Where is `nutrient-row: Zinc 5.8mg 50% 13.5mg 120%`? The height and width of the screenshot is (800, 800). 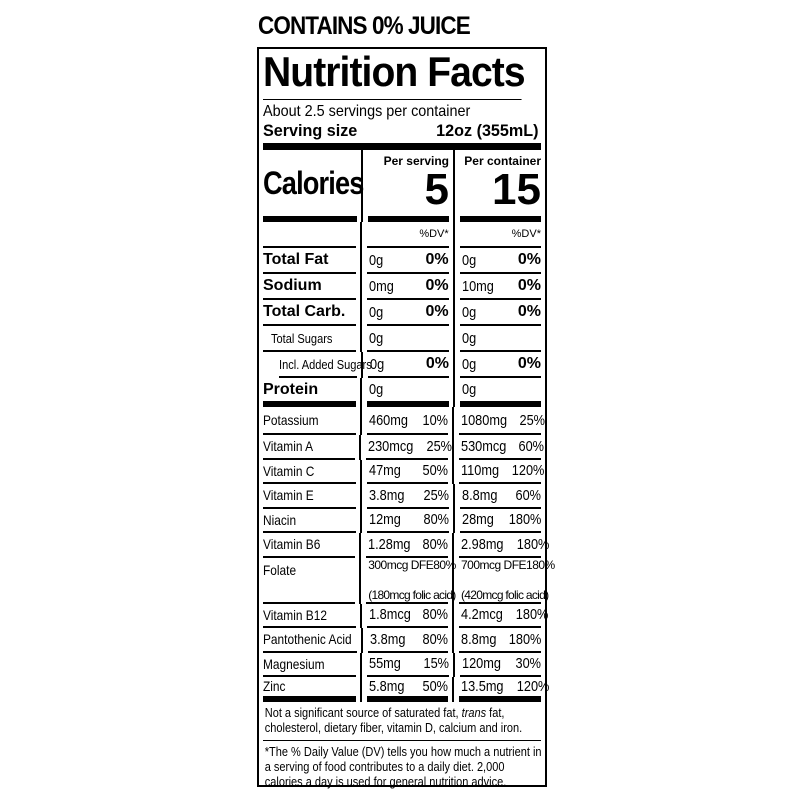
nutrient-row: Zinc 5.8mg 50% 13.5mg 120% is located at coordinates (406, 689).